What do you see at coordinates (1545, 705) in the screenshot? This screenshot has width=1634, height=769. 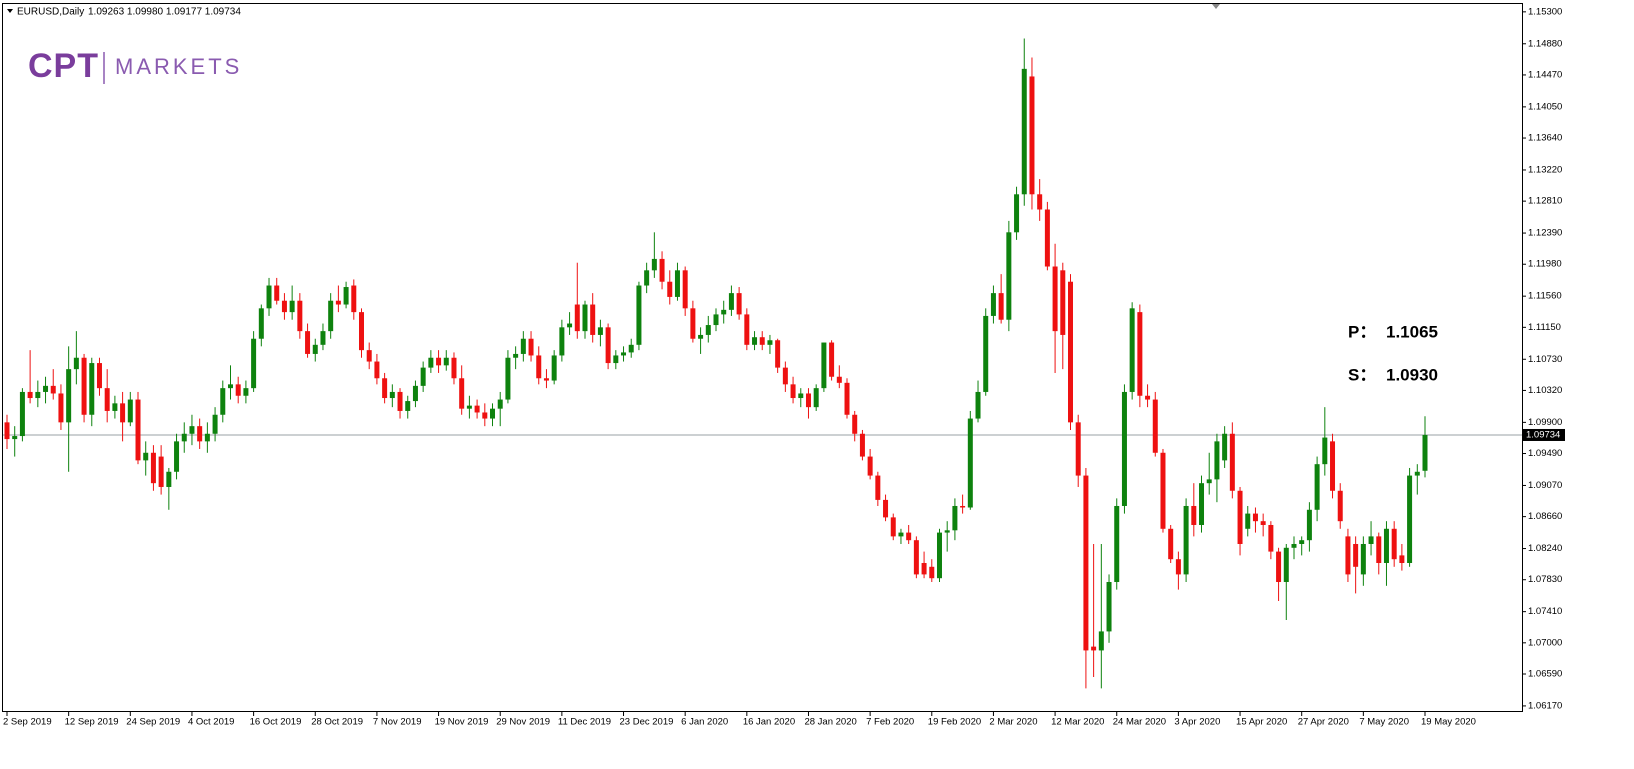 I see `y-tick-label: 1.06170` at bounding box center [1545, 705].